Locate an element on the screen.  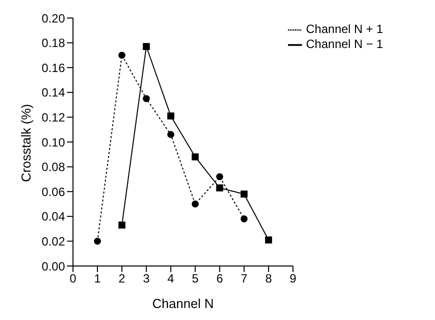
y-tick-label: 0.08 is located at coordinates (54, 167).